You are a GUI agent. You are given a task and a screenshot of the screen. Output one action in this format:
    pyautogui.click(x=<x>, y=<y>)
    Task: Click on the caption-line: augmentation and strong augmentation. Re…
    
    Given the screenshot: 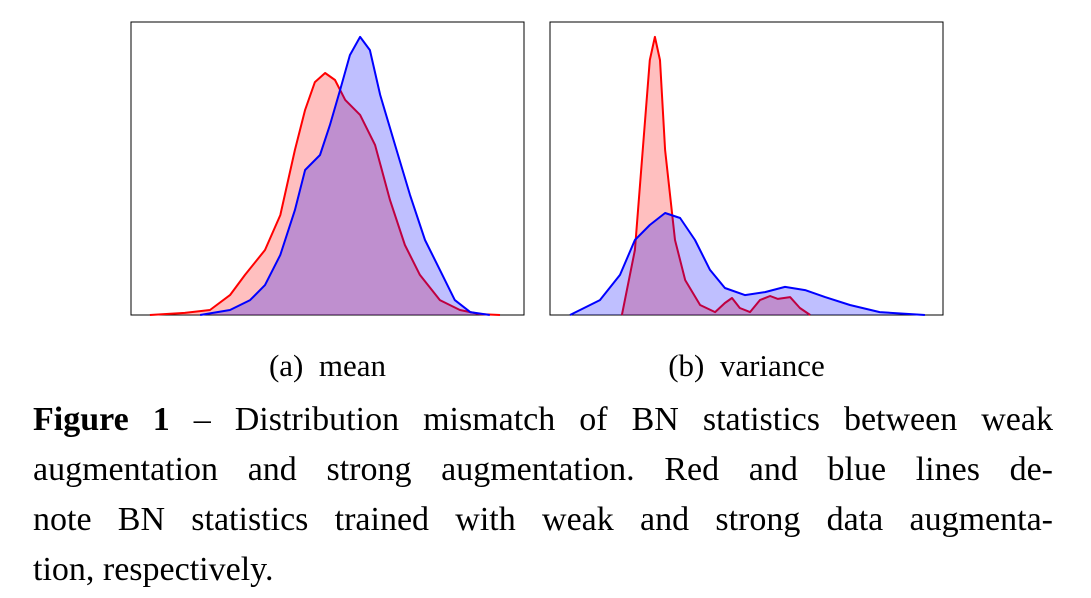 What is the action you would take?
    pyautogui.click(x=543, y=469)
    